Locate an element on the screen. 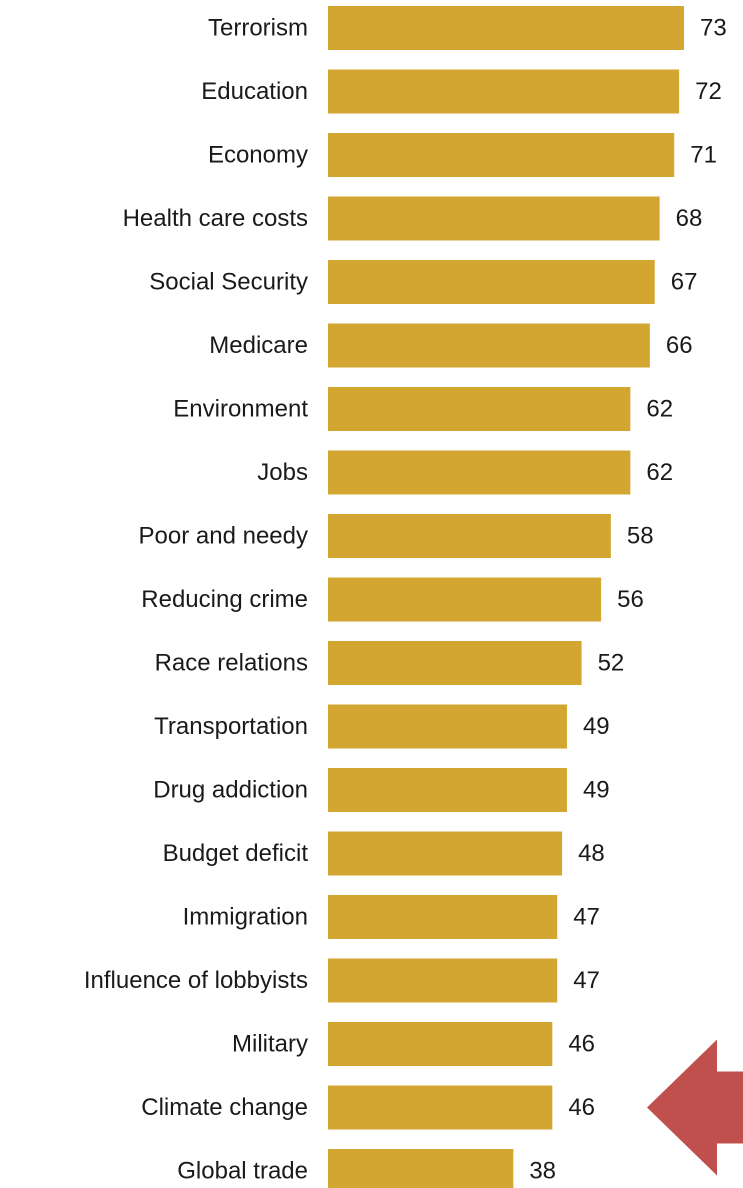 The height and width of the screenshot is (1188, 743). value-label-global-trade: 38 is located at coordinates (542, 1171).